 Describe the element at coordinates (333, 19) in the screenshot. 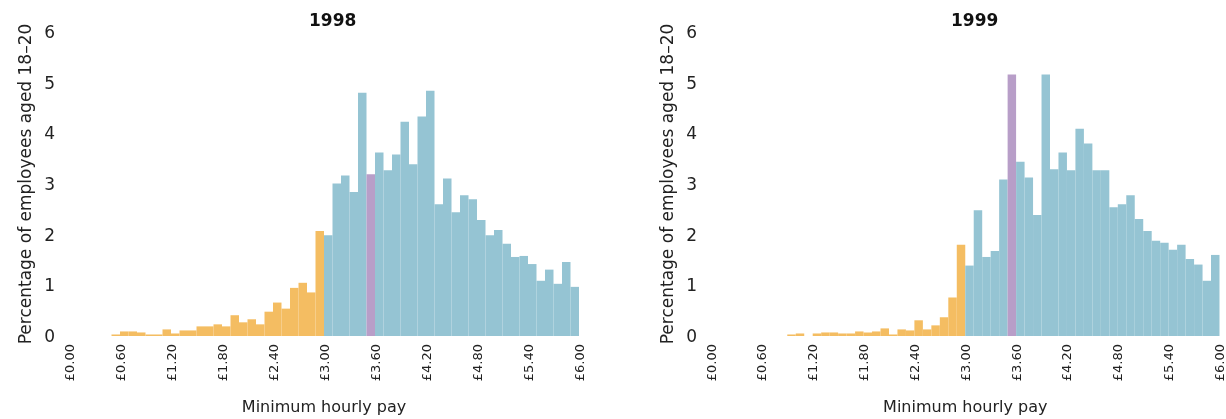

I see `chart-title: 1998` at that location.